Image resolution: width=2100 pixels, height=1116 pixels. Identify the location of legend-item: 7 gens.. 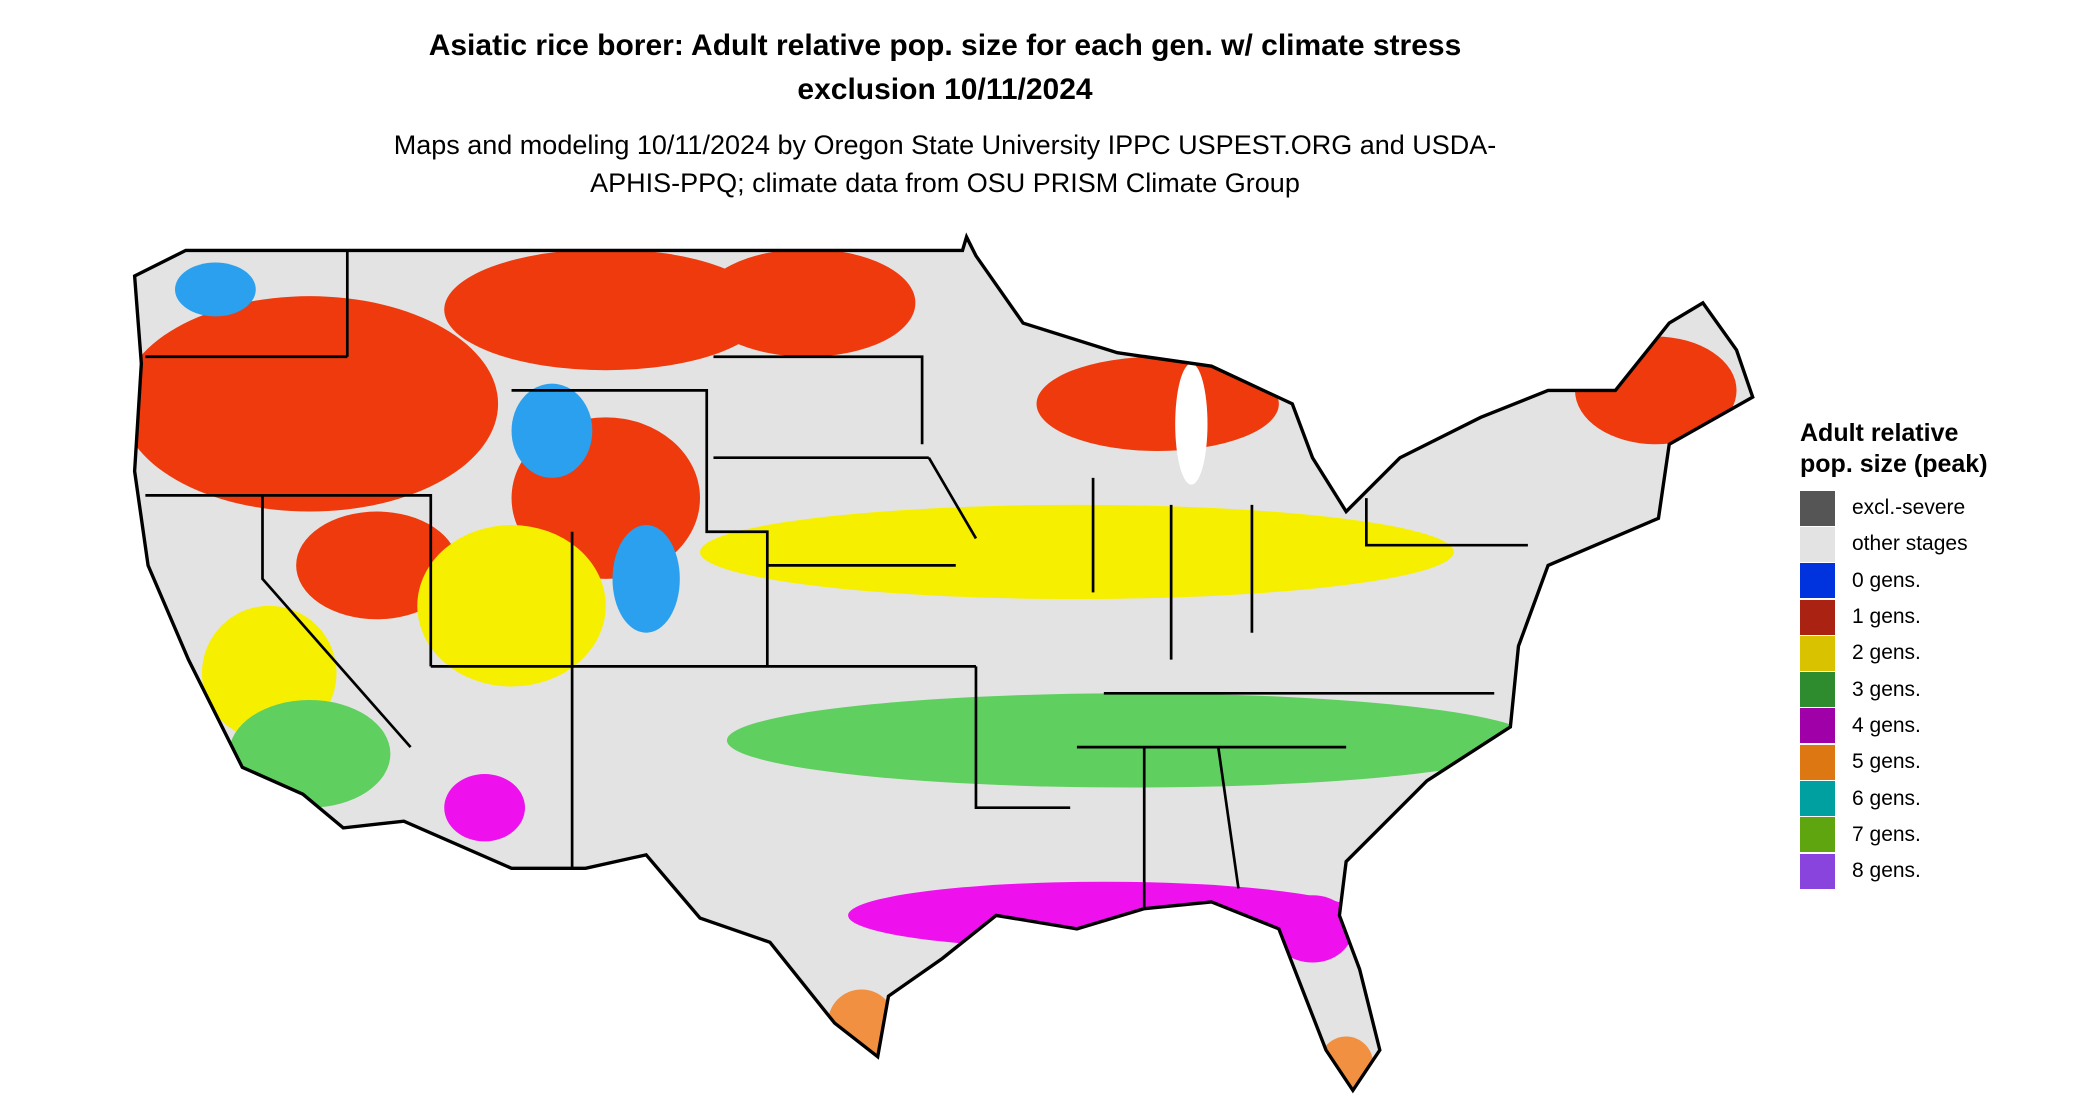
(1900, 835).